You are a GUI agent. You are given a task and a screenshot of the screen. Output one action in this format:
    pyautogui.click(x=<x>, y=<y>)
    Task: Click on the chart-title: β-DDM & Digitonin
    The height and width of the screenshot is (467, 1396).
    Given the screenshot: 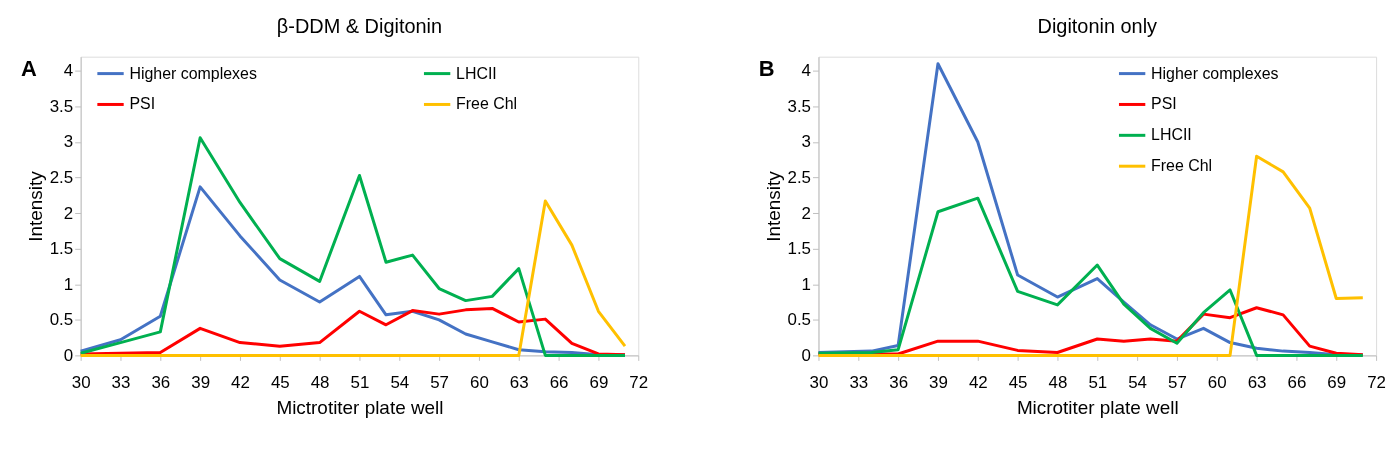 What is the action you would take?
    pyautogui.click(x=359, y=25)
    